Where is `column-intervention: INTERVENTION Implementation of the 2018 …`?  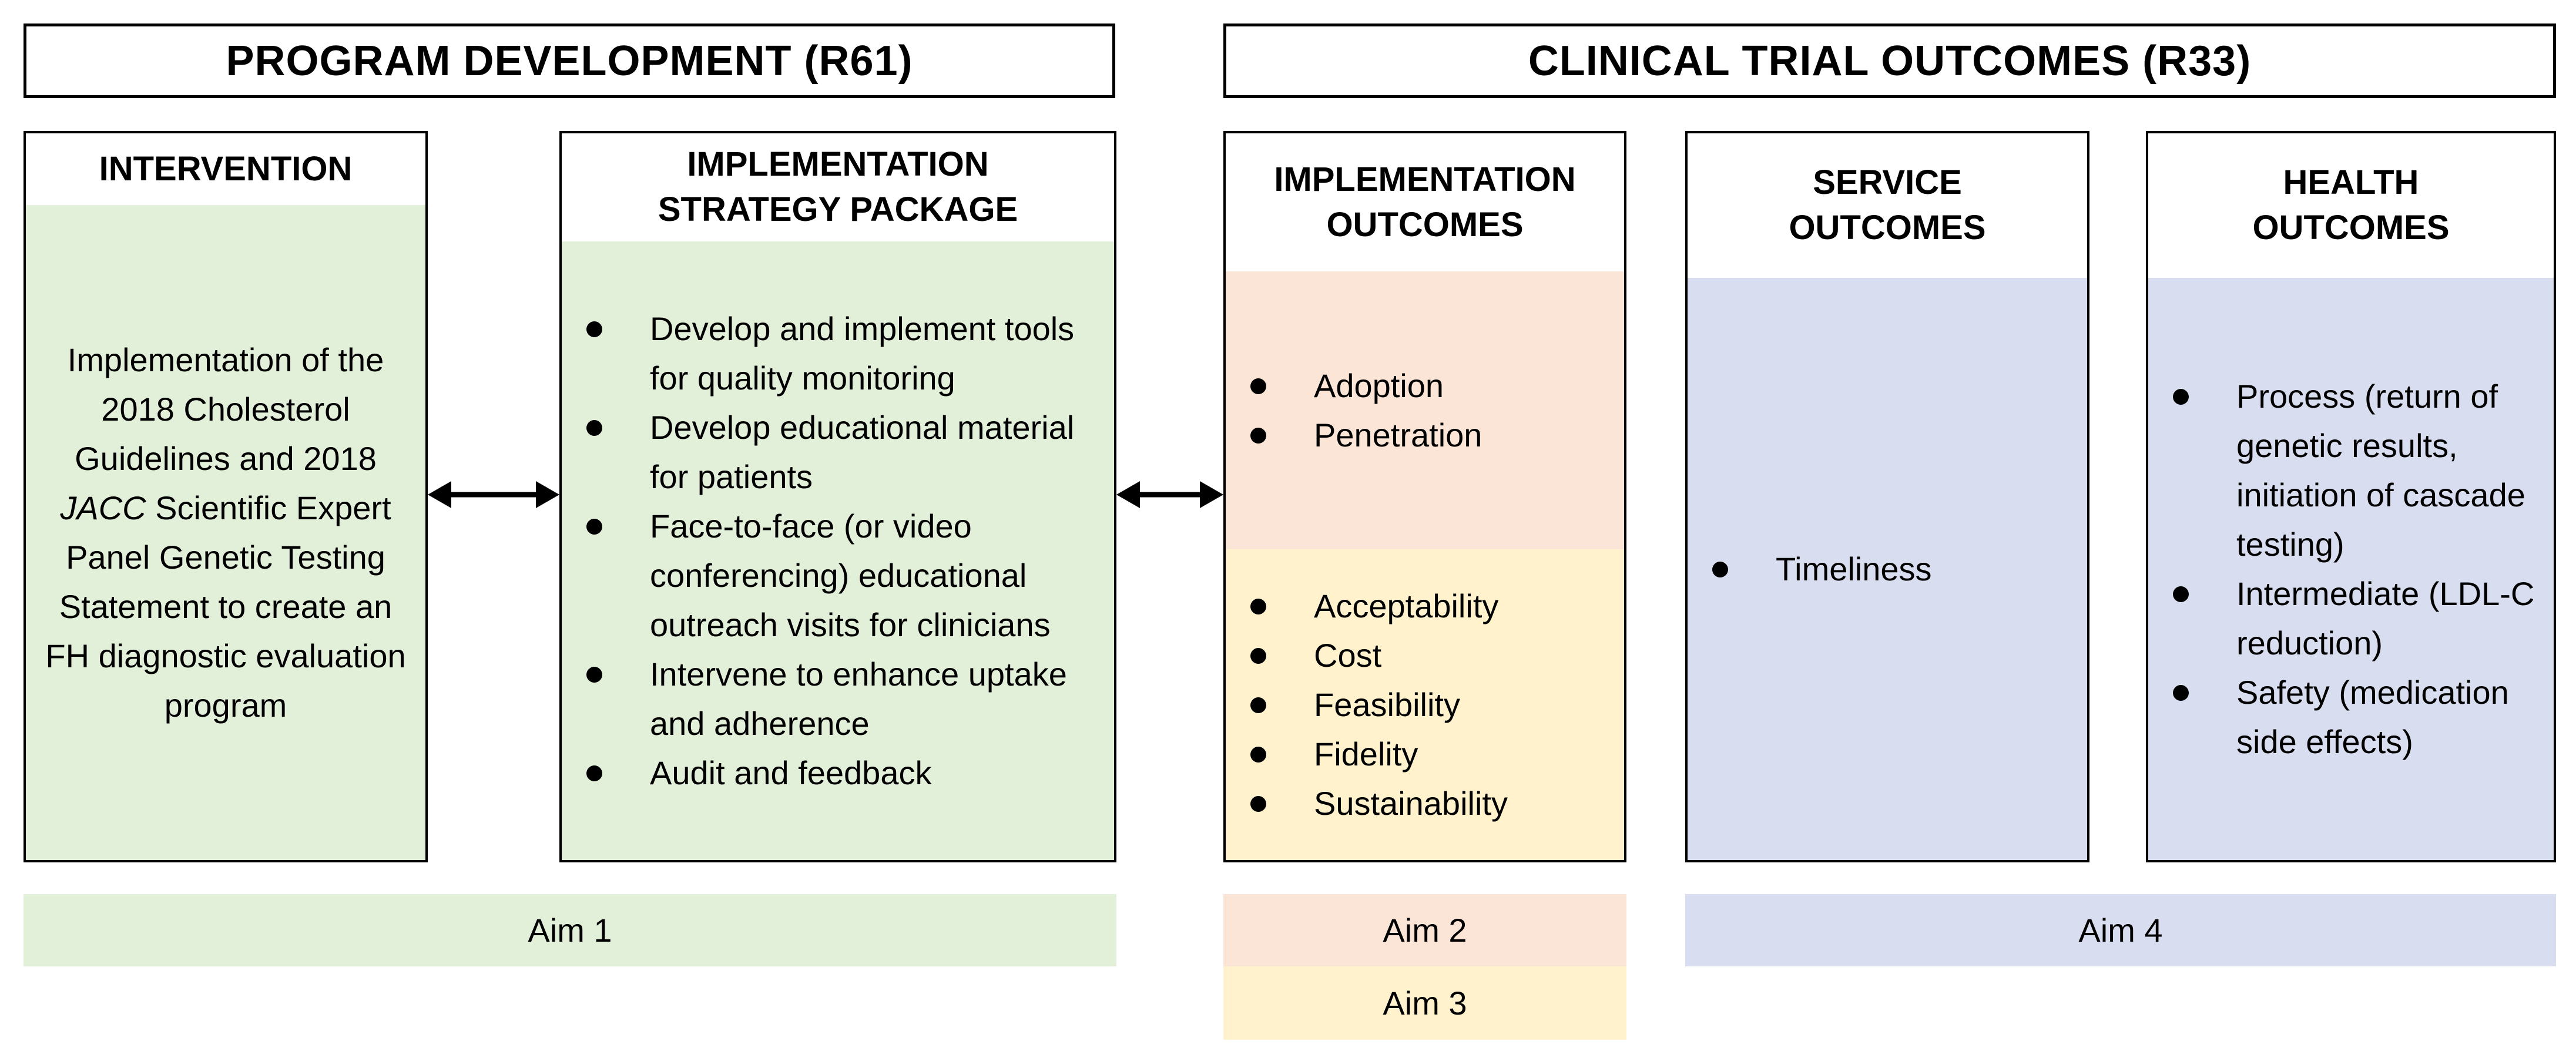
column-intervention: INTERVENTION Implementation of the 2018 … is located at coordinates (226, 496).